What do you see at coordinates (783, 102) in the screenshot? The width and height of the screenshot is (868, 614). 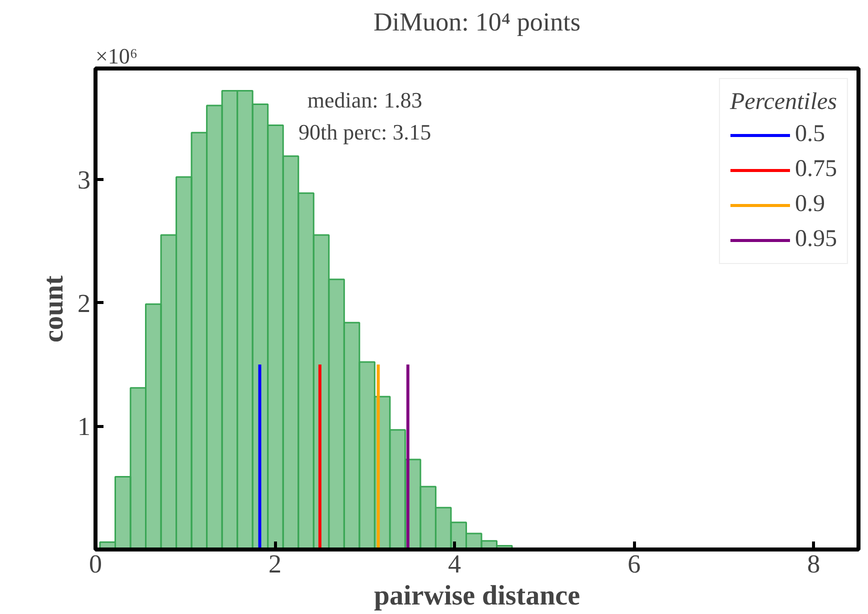 I see `legend-title: Percentiles` at bounding box center [783, 102].